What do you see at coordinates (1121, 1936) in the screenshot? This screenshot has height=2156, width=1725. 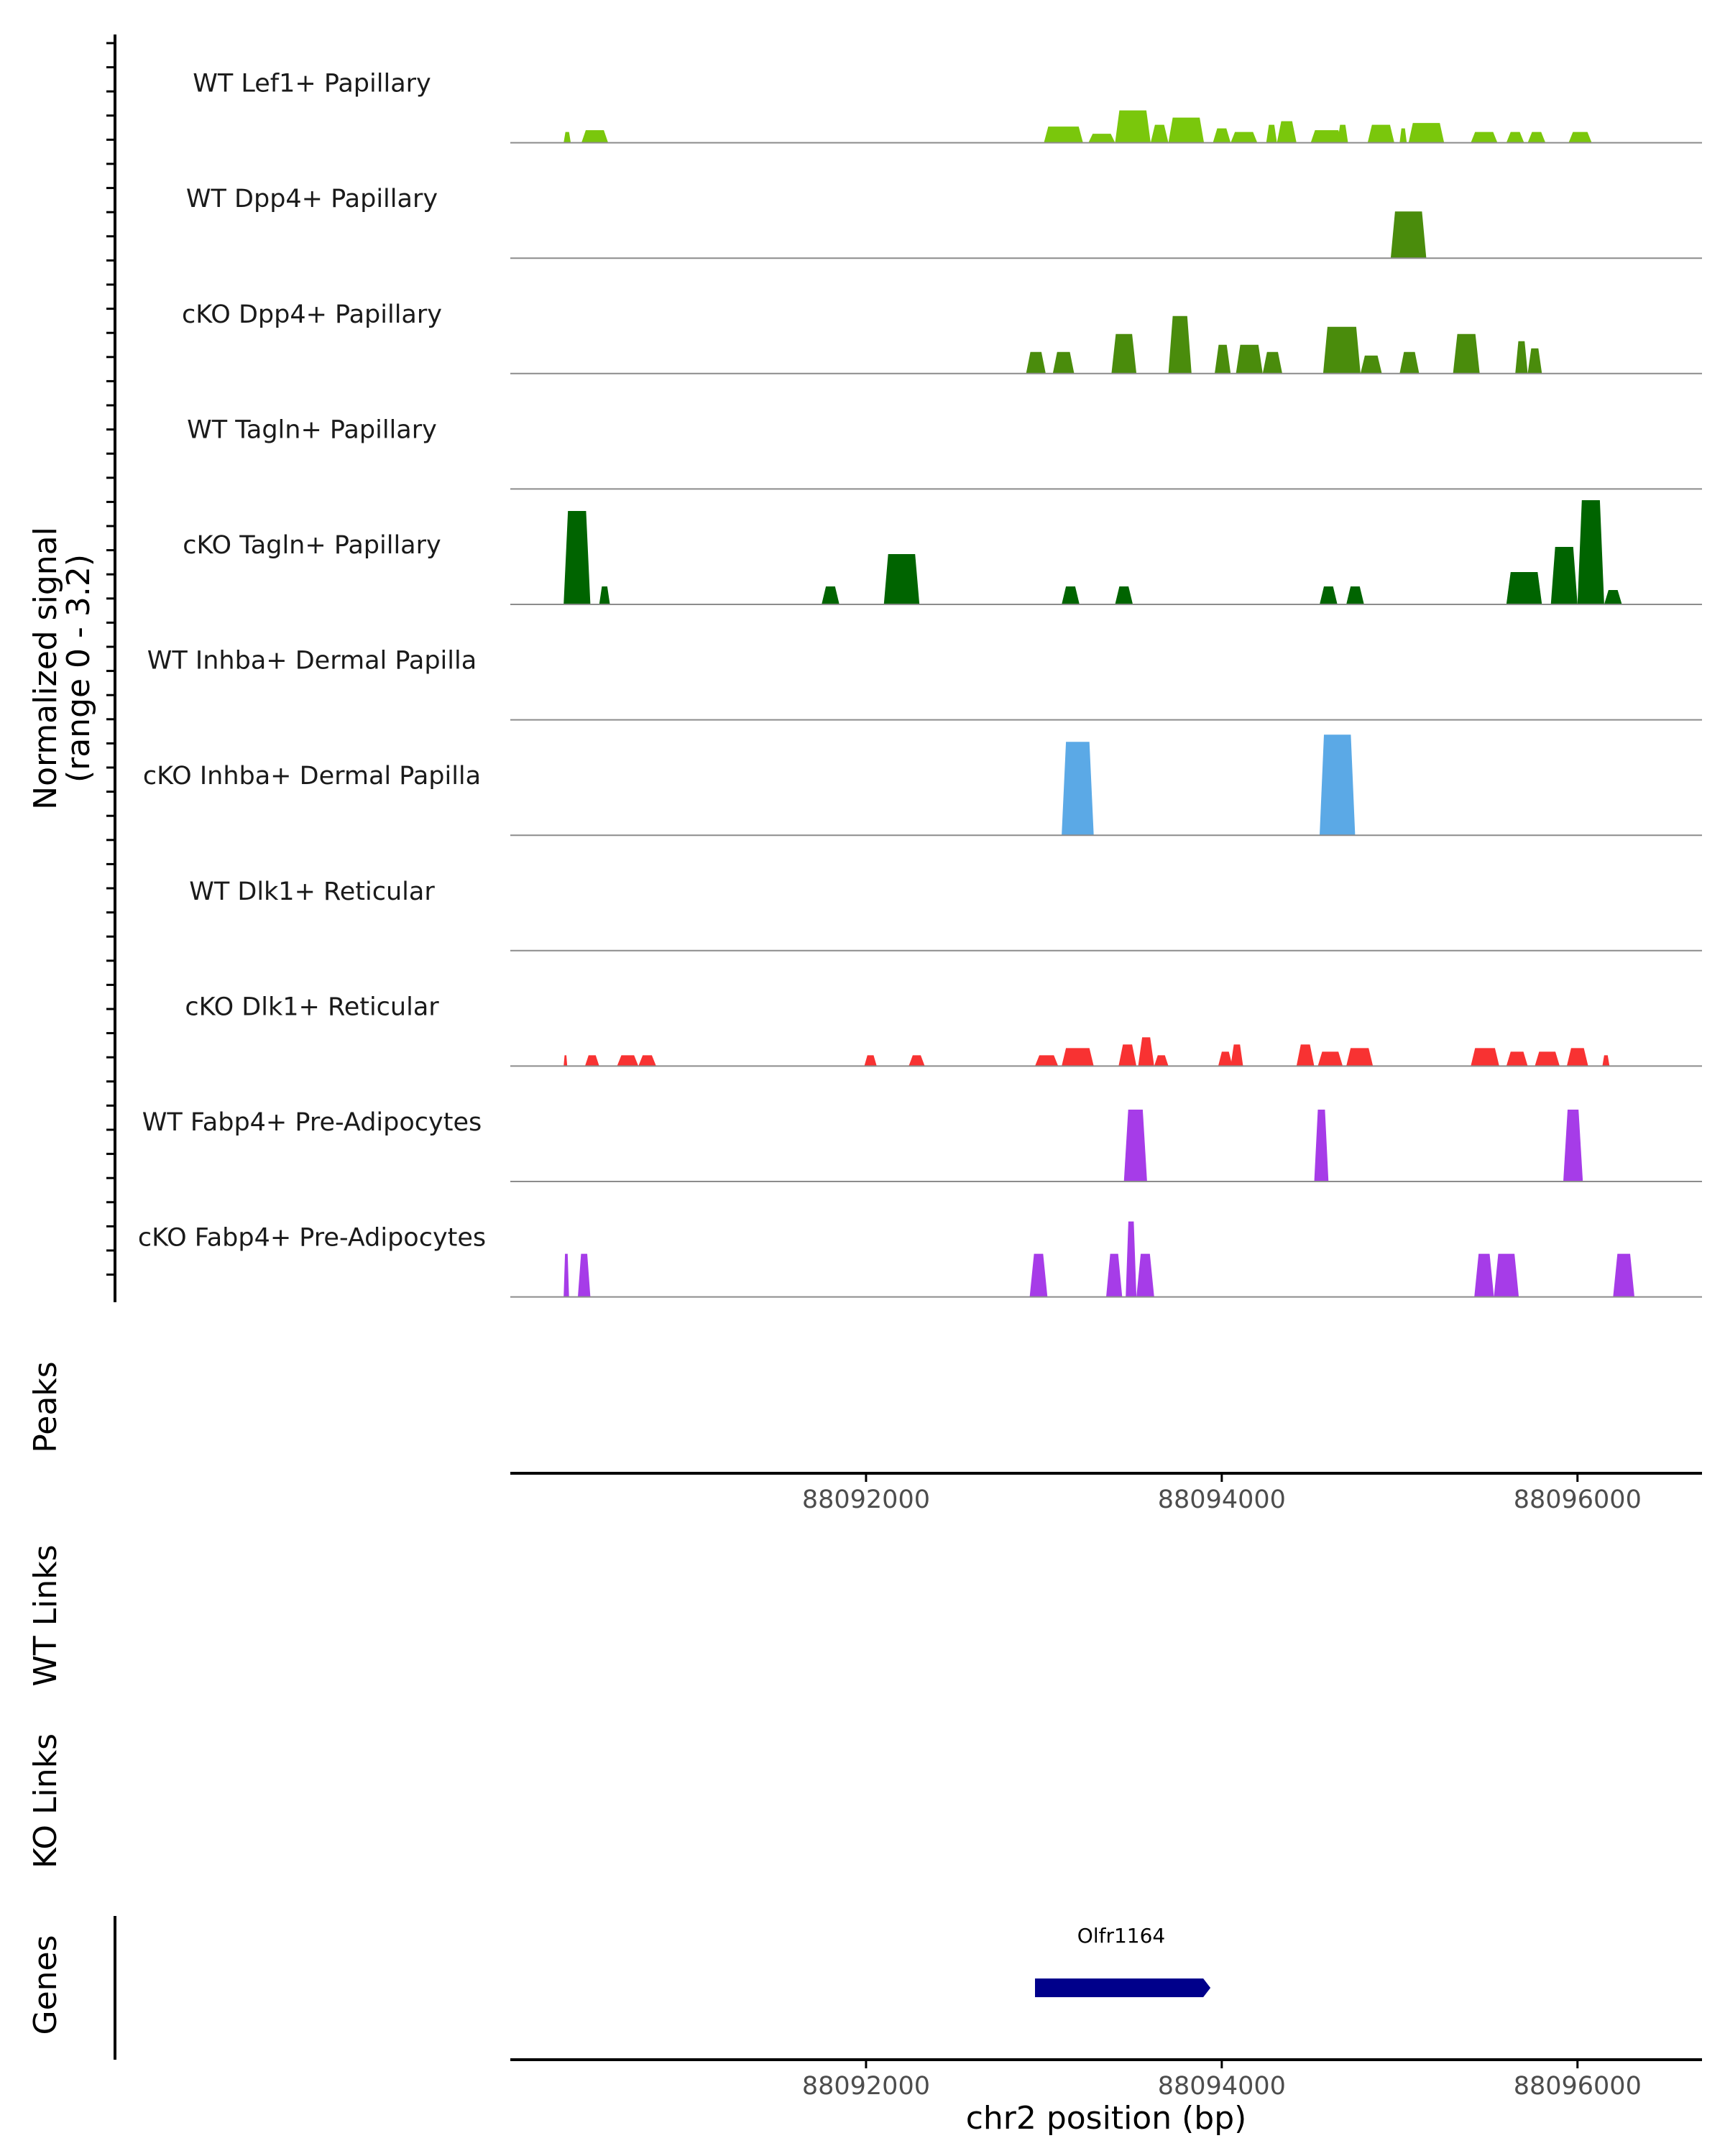 I see `gene-label-olfr1164: Olfr1164` at bounding box center [1121, 1936].